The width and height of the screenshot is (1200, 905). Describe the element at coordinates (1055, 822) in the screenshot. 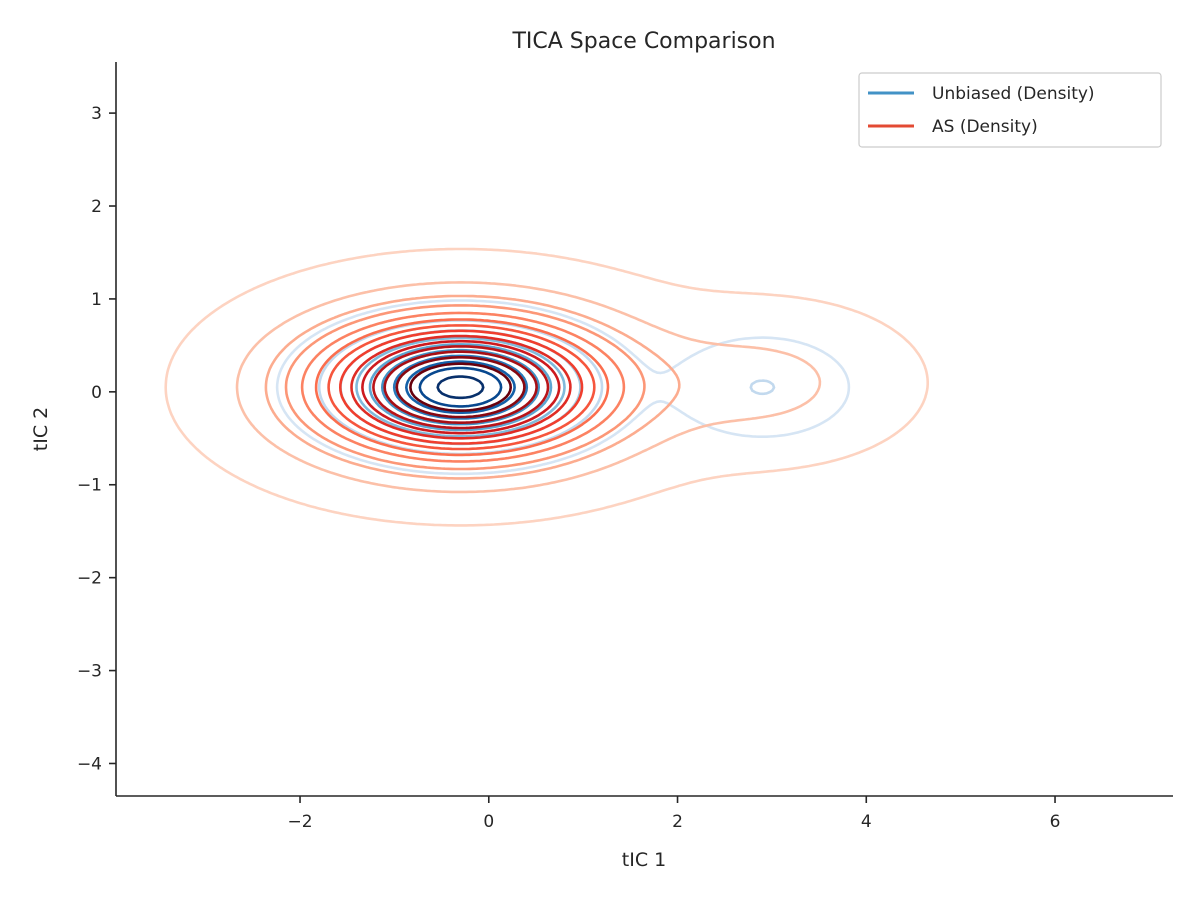

I see `x-tick-label: 6` at that location.